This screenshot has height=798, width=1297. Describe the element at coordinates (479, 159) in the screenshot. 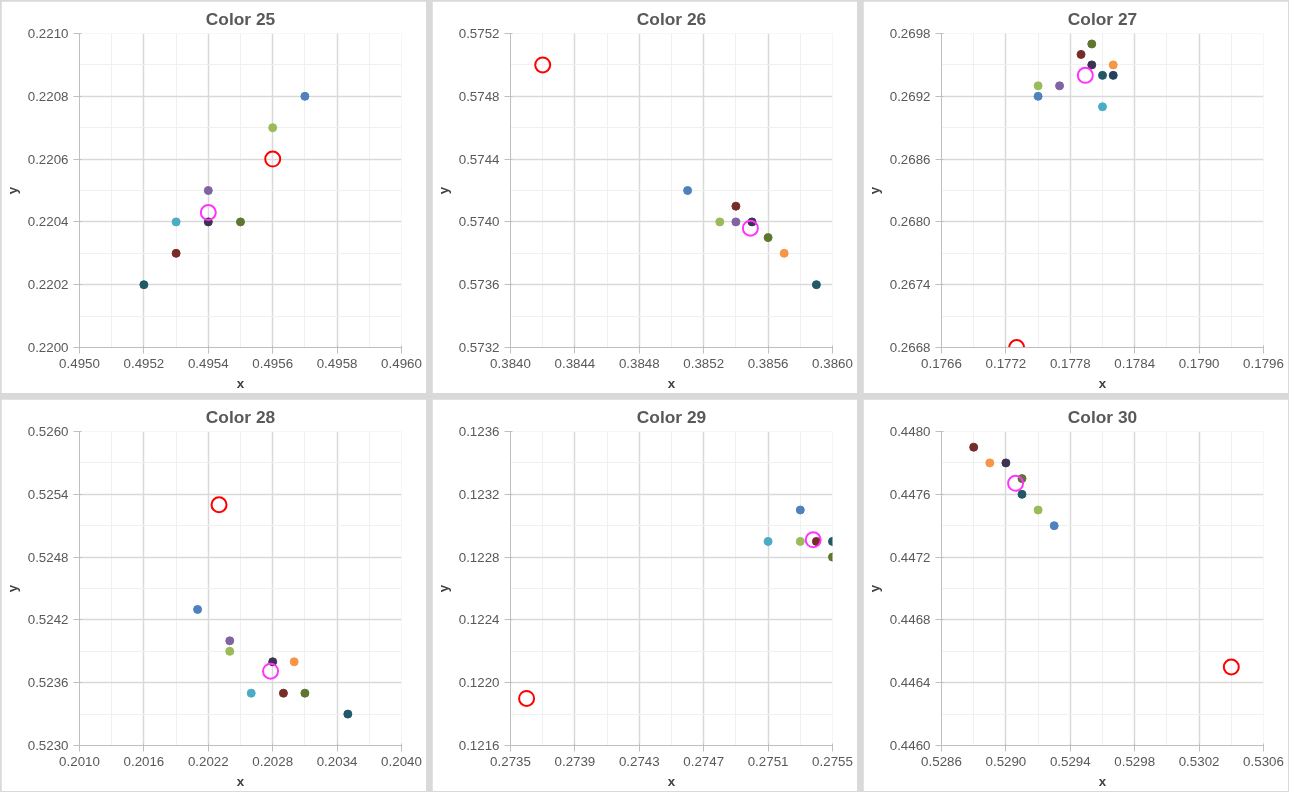

I see `y-tick-label: 0.5744` at that location.